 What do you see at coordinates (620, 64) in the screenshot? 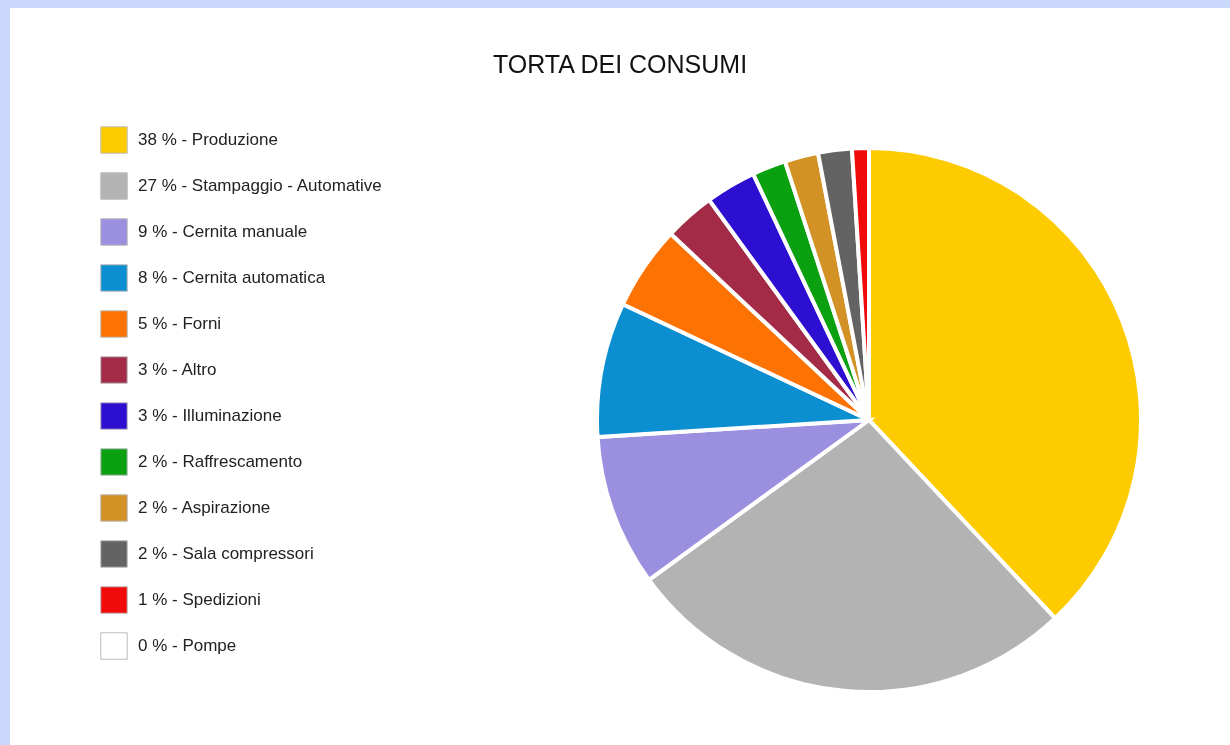
I see `chart-title: TORTA DEI CONSUMI` at bounding box center [620, 64].